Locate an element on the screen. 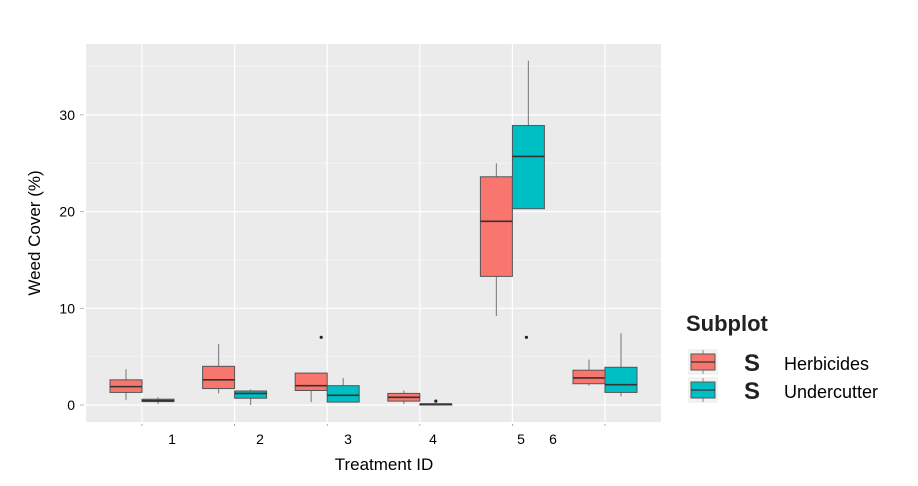  legend: Subplot S Herbicides S Undercutter is located at coordinates (782, 358).